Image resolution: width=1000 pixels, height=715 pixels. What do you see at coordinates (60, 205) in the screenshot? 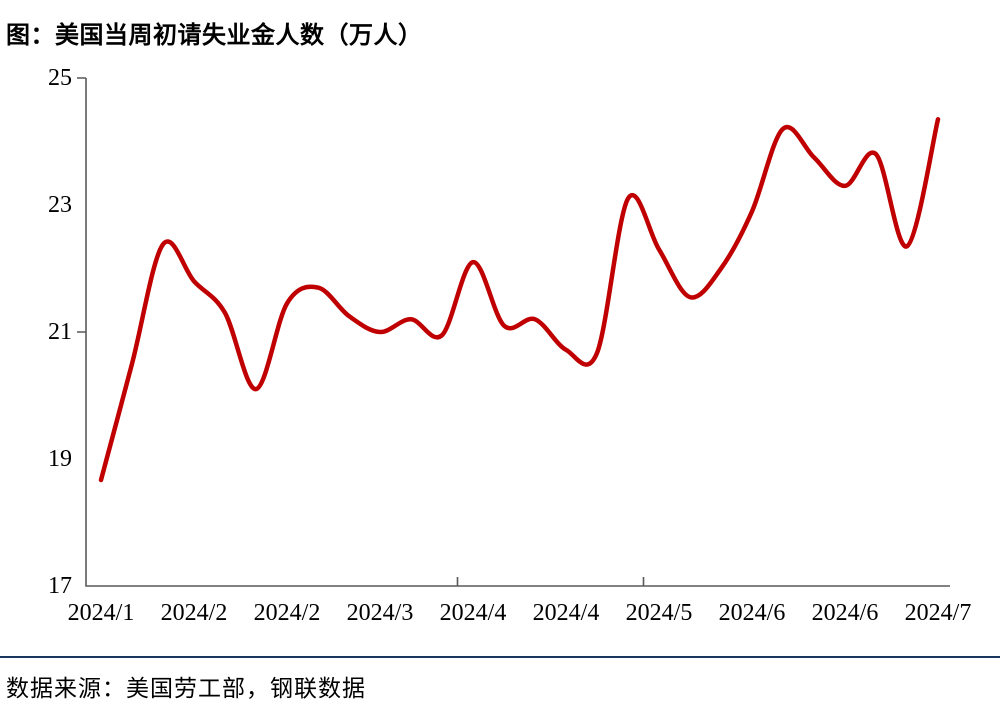
I see `y-axis-label: 23` at bounding box center [60, 205].